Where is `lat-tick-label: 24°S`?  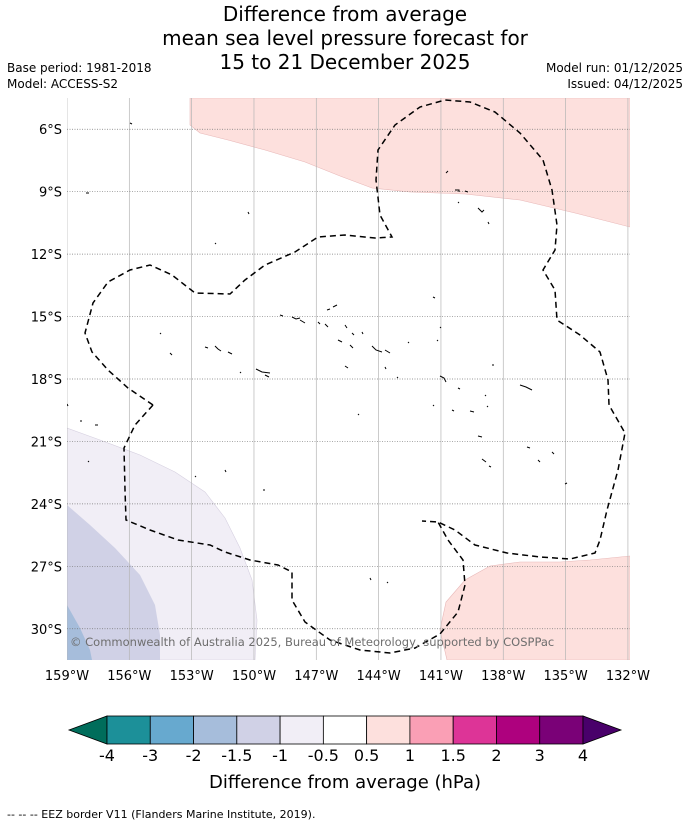
lat-tick-label: 24°S is located at coordinates (46, 505).